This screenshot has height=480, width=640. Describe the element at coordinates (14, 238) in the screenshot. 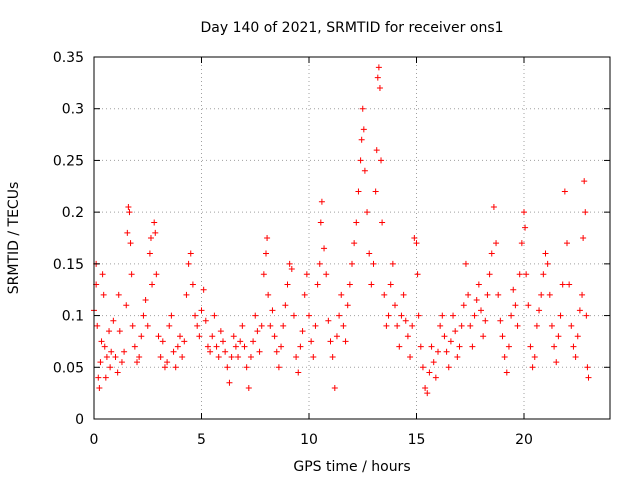

I see `y-axis-label: SRMTID / TECUs` at that location.